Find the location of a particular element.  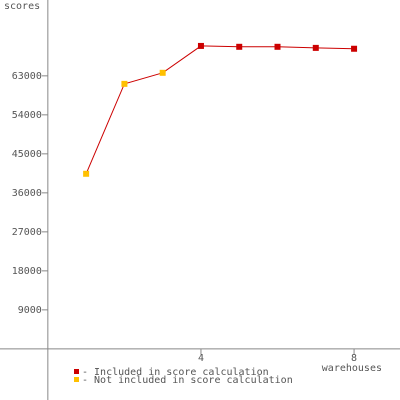

y-axis-label: scores is located at coordinates (22, 6).